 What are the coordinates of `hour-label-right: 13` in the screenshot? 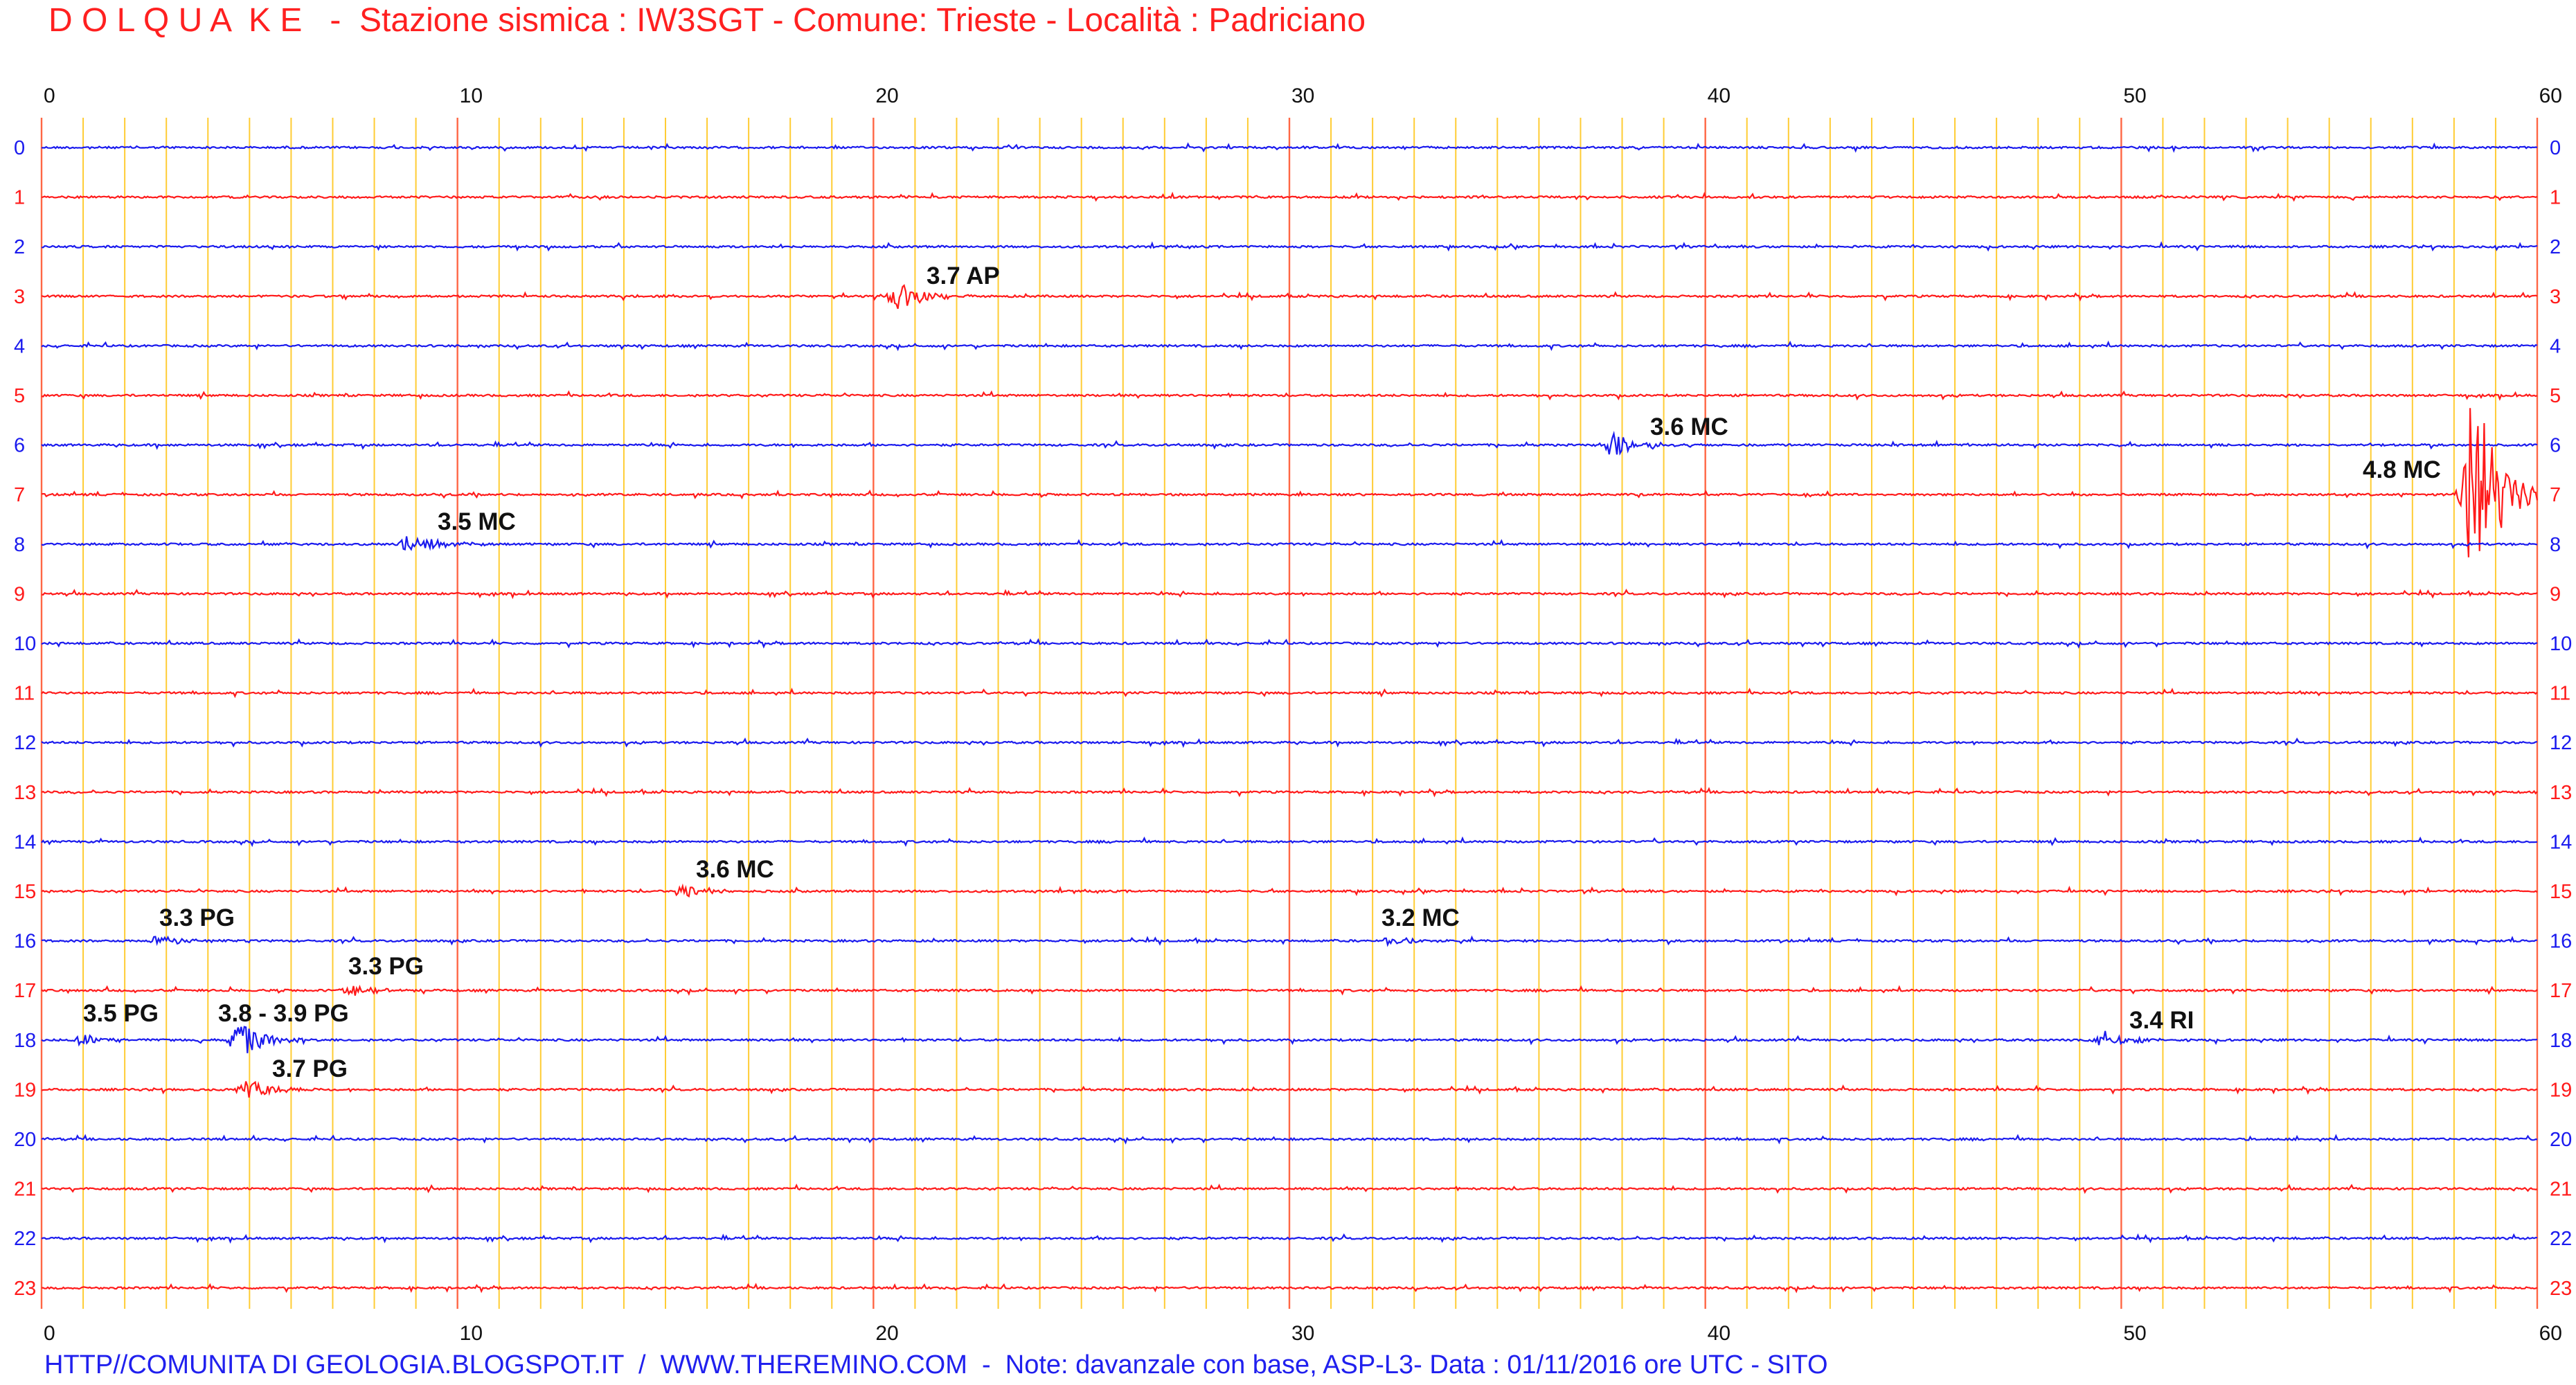 It's located at (2561, 793).